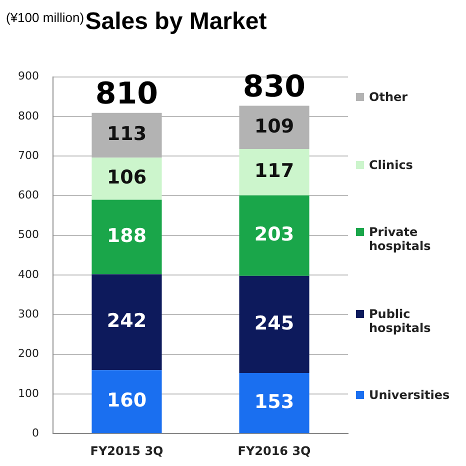 This screenshot has height=466, width=466. What do you see at coordinates (126, 94) in the screenshot?
I see `total-label: 810` at bounding box center [126, 94].